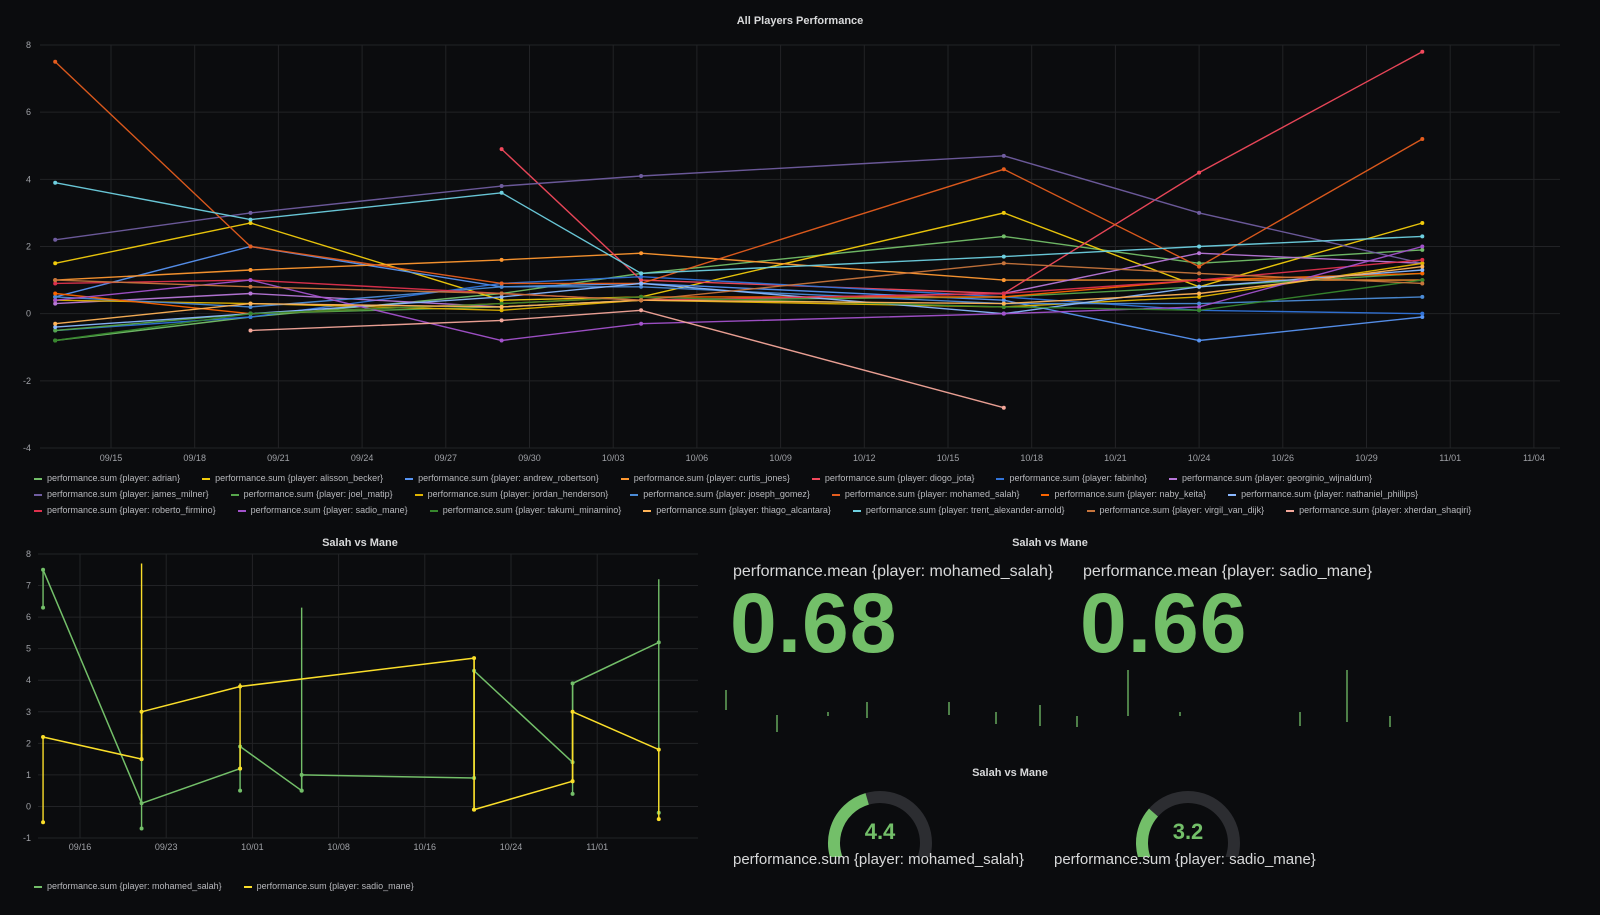 This screenshot has width=1600, height=915. Describe the element at coordinates (1071, 478) in the screenshot. I see `legend-item: performance.sum {player: fabinho}` at that location.